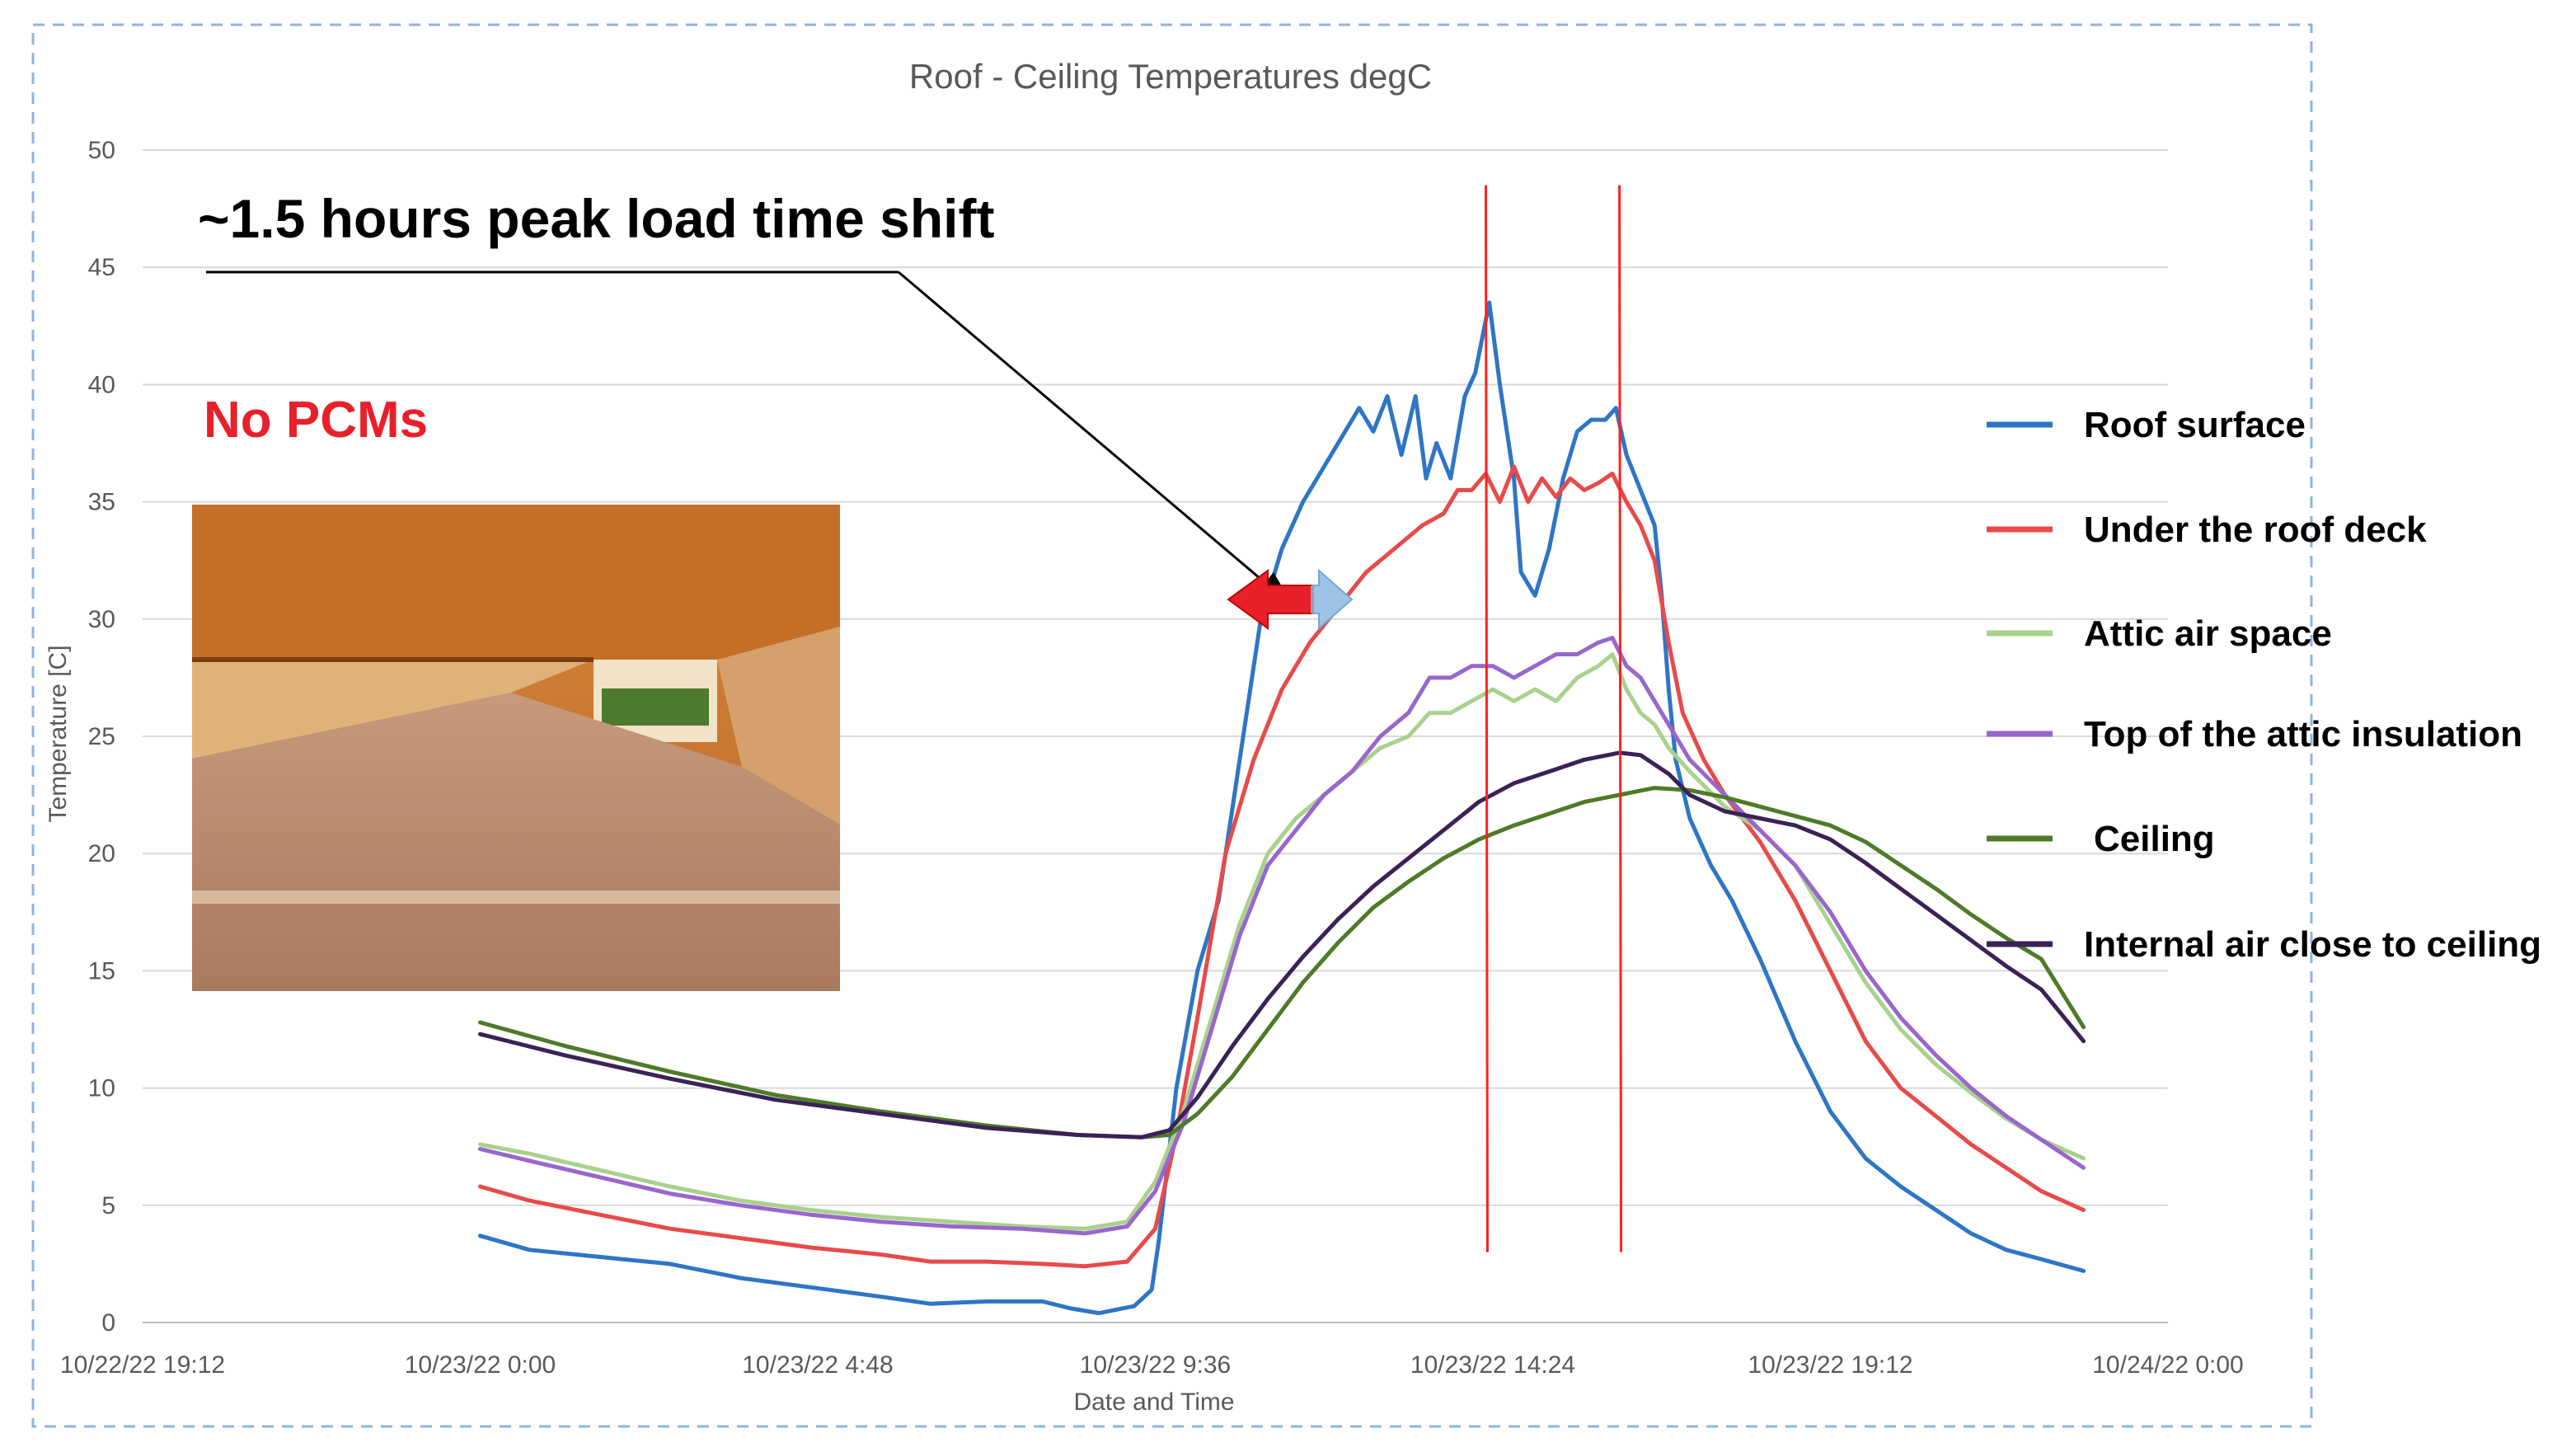 This screenshot has height=1452, width=2576. What do you see at coordinates (102, 853) in the screenshot?
I see `y-tick-label: 20` at bounding box center [102, 853].